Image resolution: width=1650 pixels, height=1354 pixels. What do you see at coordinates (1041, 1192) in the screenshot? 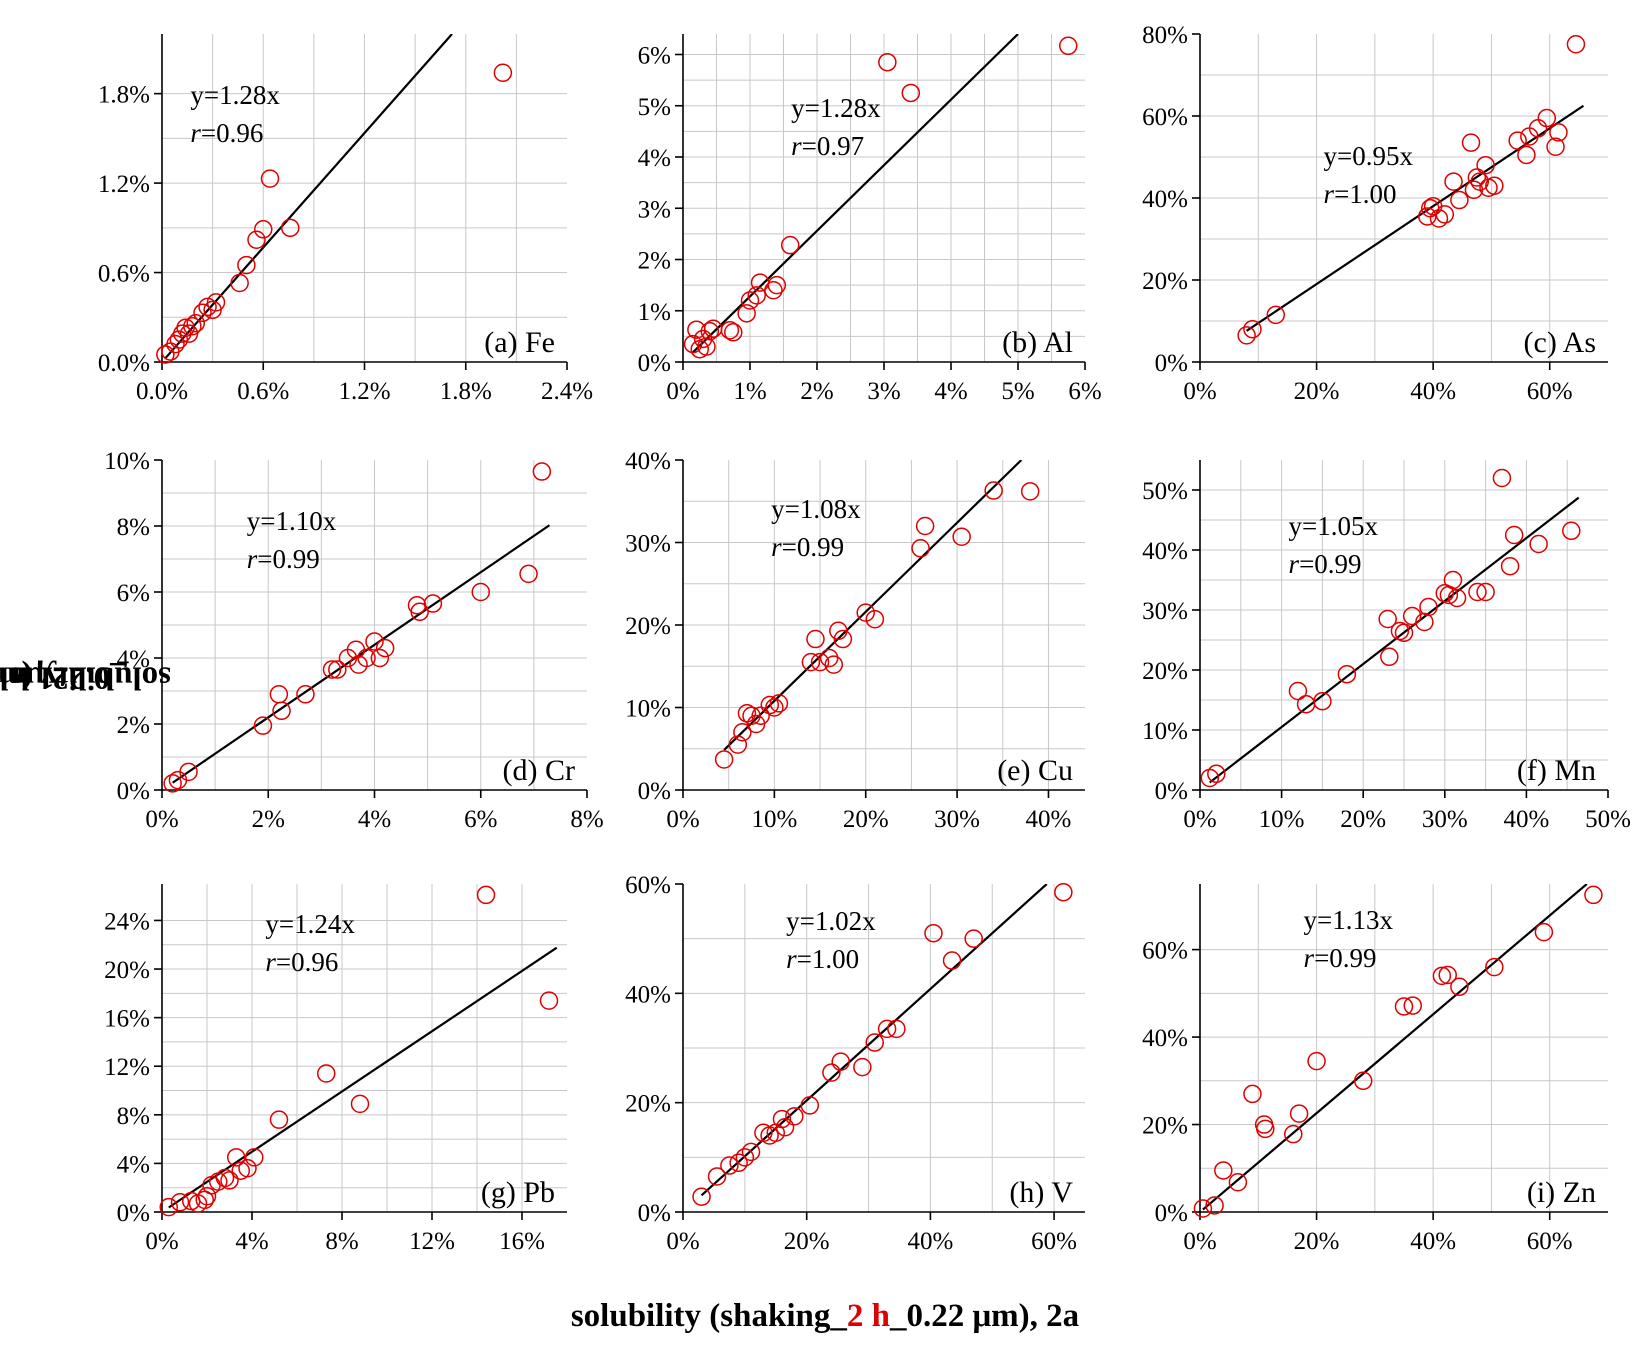
I see `panel-label: (h) V` at bounding box center [1041, 1192].